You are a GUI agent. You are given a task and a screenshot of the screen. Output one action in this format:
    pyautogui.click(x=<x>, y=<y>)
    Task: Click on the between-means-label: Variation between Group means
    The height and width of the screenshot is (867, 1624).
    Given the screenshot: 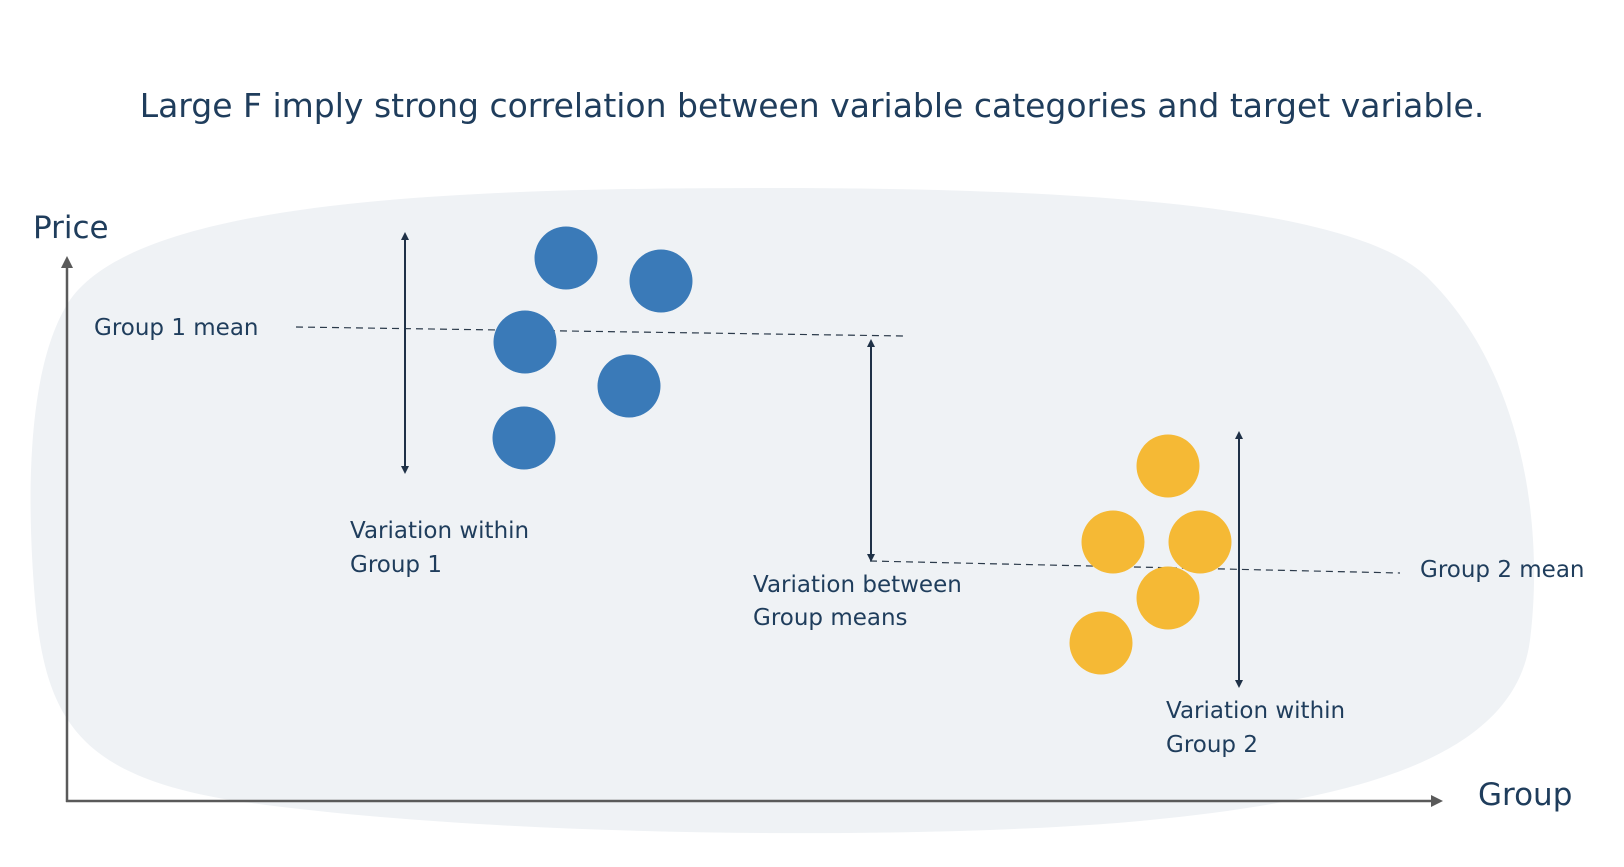 What is the action you would take?
    pyautogui.click(x=861, y=601)
    